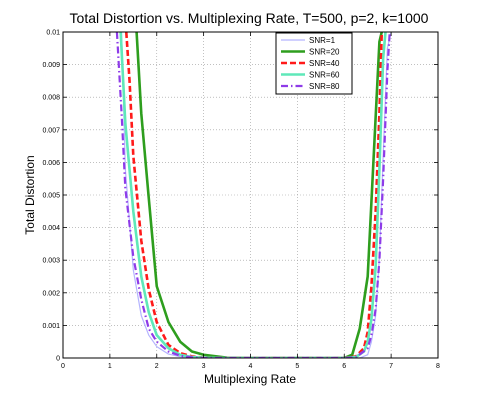  I want to click on y-tick-label: 0.007, so click(51, 130).